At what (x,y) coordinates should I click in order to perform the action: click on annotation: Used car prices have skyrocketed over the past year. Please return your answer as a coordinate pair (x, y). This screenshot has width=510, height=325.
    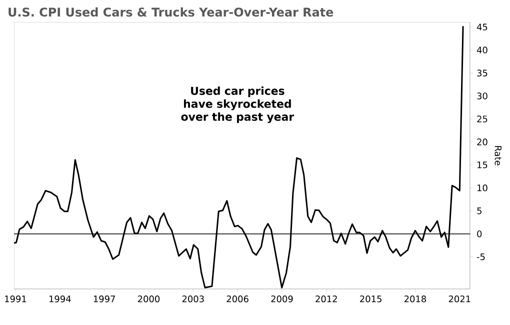
    Looking at the image, I should click on (237, 105).